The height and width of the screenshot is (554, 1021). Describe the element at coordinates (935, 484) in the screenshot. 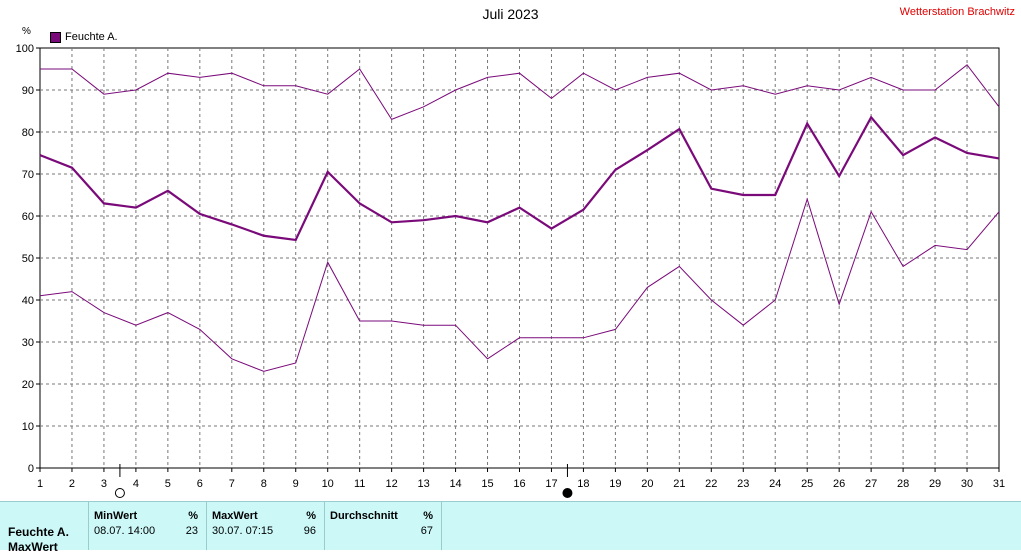

I see `x-tick-label: 29` at that location.